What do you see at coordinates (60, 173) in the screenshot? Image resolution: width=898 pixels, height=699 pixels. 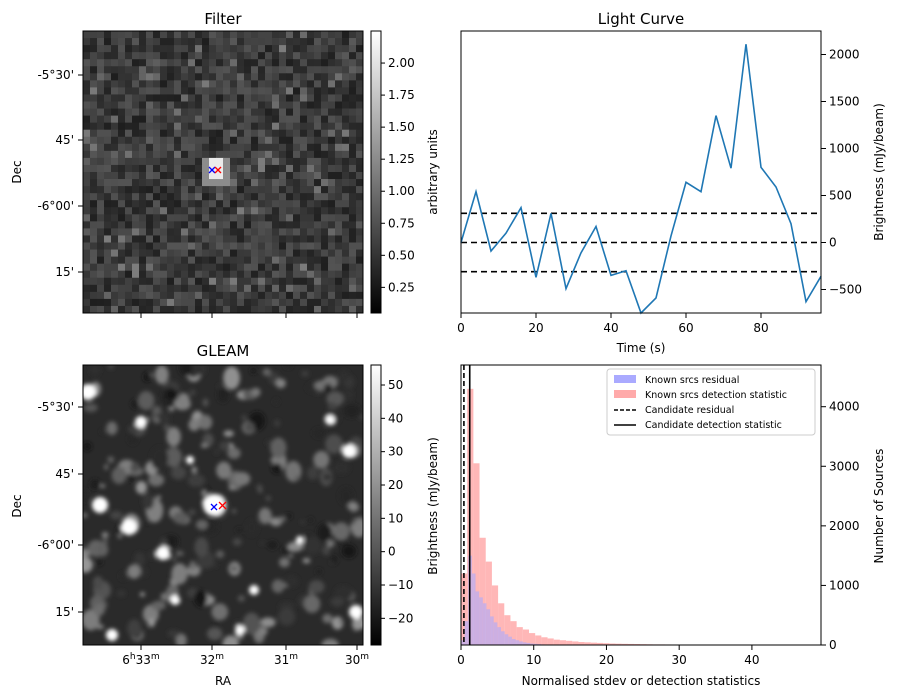 I see `filter-y-axis: -5°30' 45' -6°00' 15'` at bounding box center [60, 173].